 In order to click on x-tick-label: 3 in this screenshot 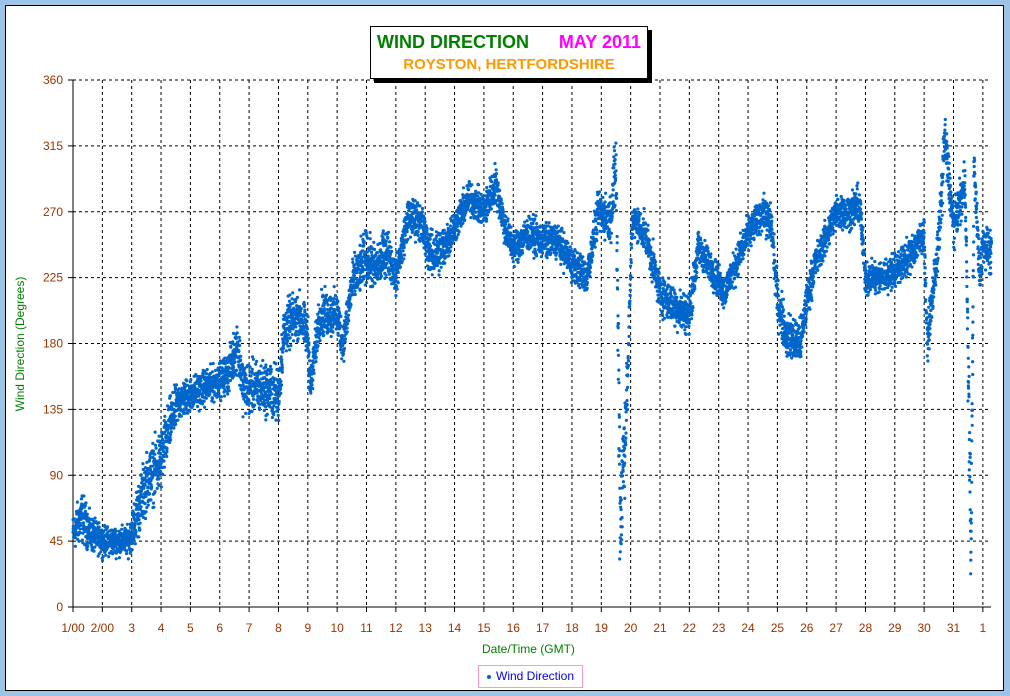, I will do `click(131, 628)`.